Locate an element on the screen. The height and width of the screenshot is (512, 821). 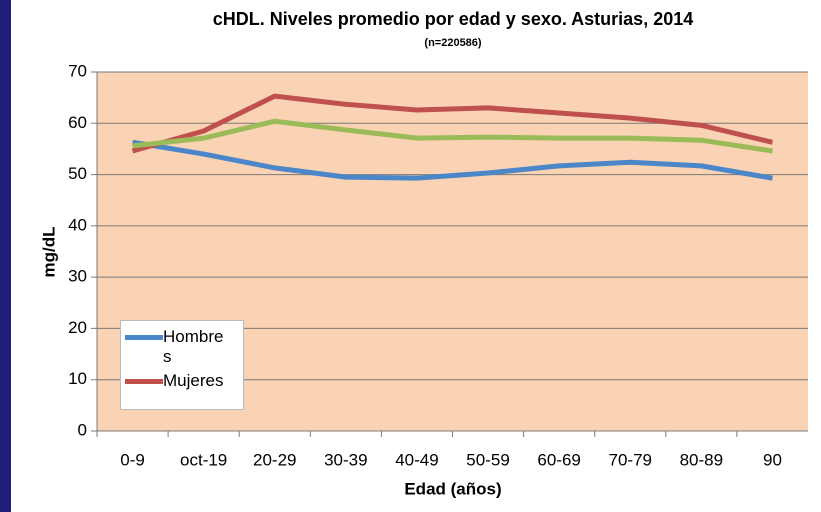
x-tick-label: 40-49 is located at coordinates (416, 459).